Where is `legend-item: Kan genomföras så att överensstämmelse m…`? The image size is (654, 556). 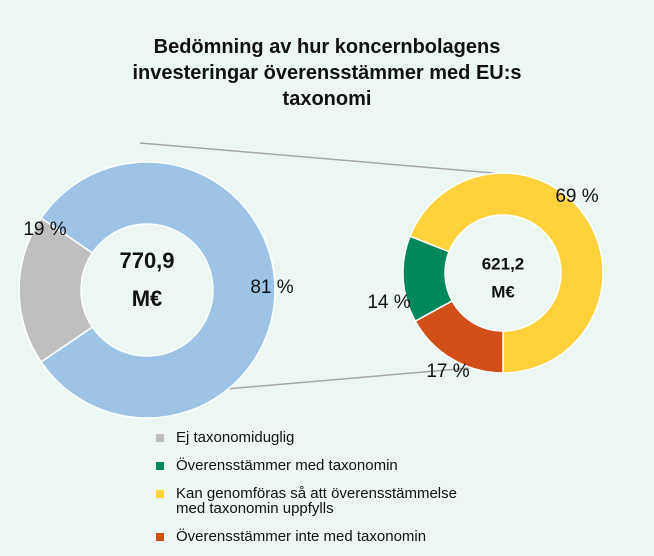 legend-item: Kan genomföras så att överensstämmelse m… is located at coordinates (316, 501).